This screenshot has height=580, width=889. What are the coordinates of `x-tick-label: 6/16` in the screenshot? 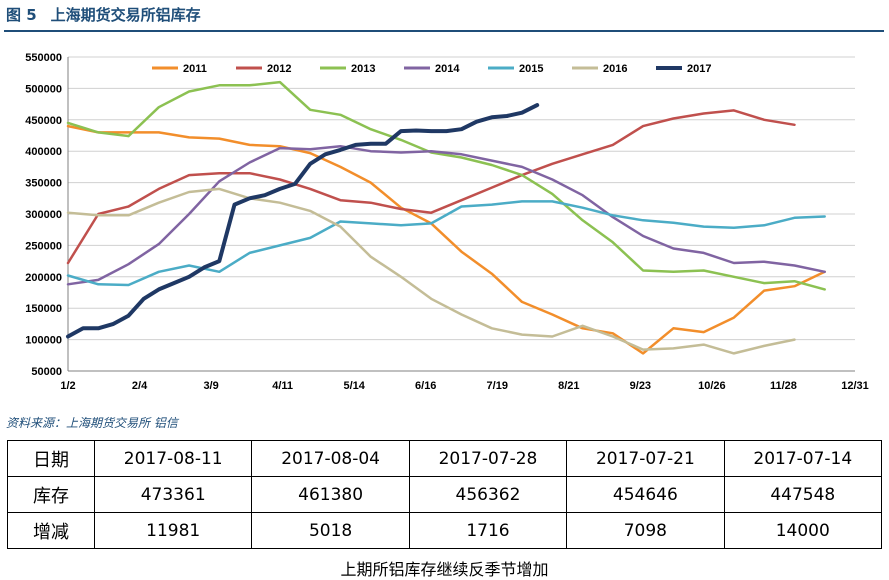 It's located at (425, 386).